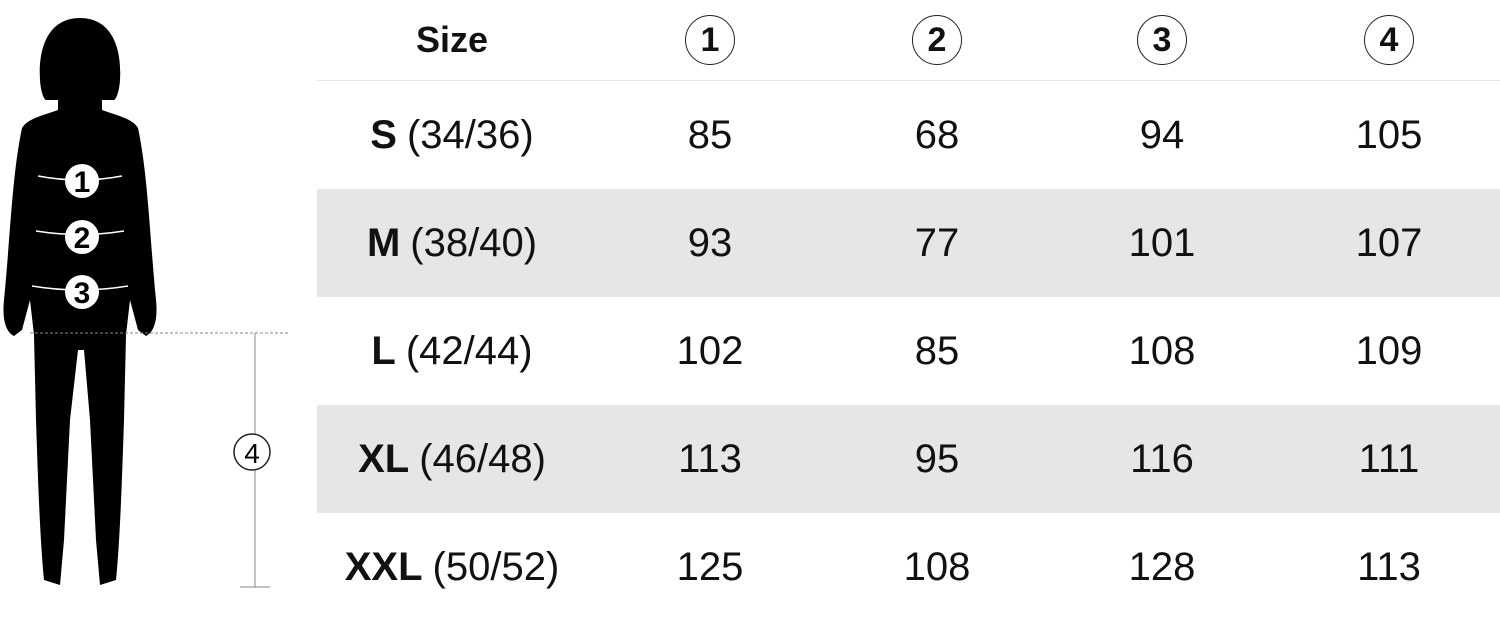 The image size is (1500, 621). What do you see at coordinates (908, 351) in the screenshot?
I see `table-row: L (42/44) 102 85 108 109` at bounding box center [908, 351].